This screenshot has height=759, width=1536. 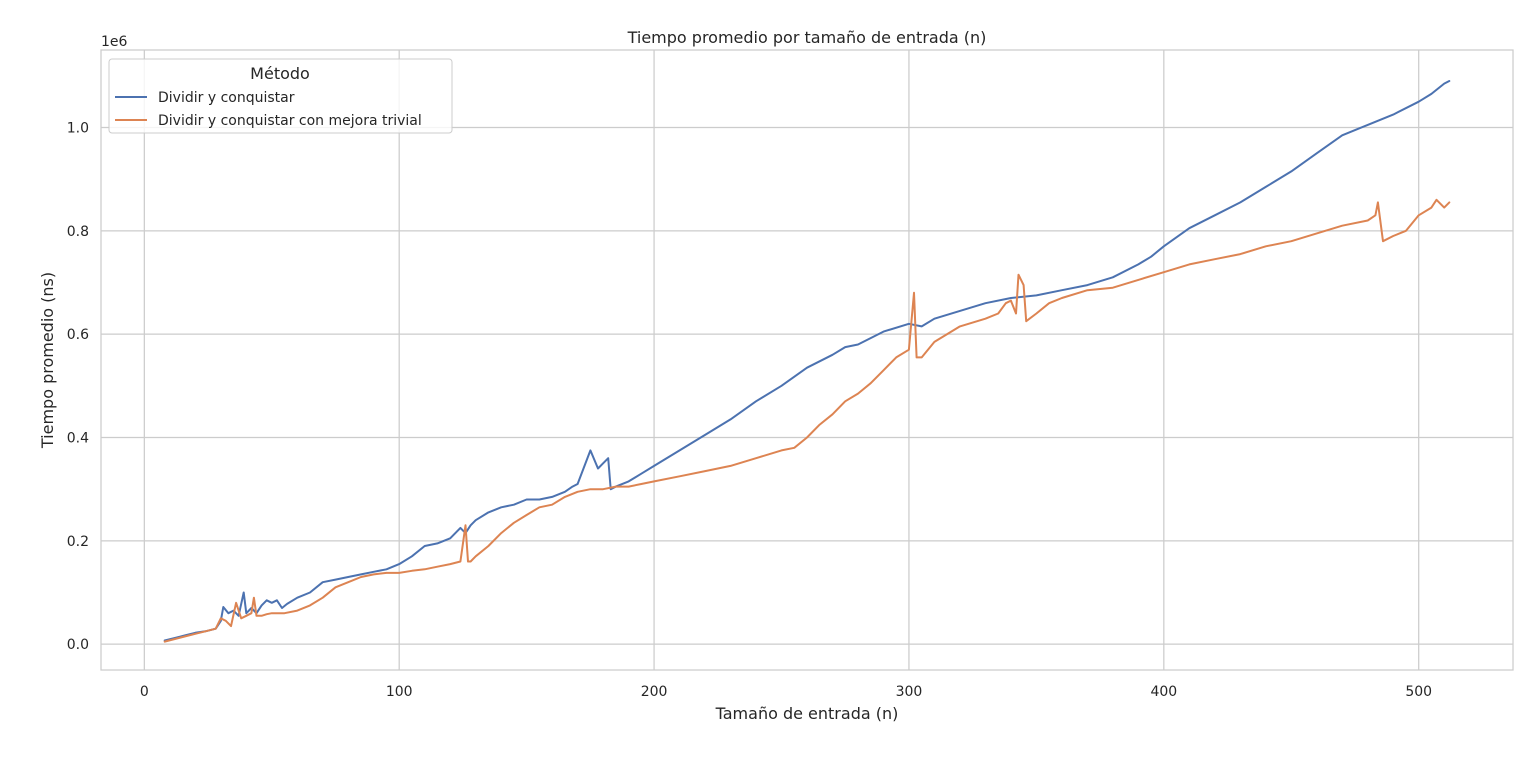 What do you see at coordinates (399, 692) in the screenshot?
I see `x-tick-label: 100` at bounding box center [399, 692].